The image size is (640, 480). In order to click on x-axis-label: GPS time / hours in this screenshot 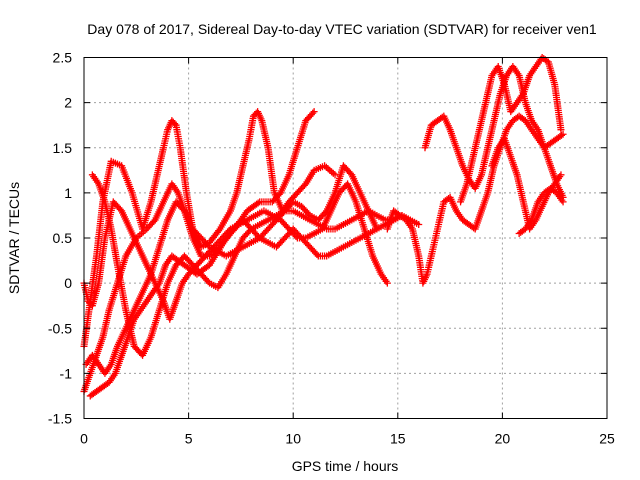, I will do `click(345, 466)`.